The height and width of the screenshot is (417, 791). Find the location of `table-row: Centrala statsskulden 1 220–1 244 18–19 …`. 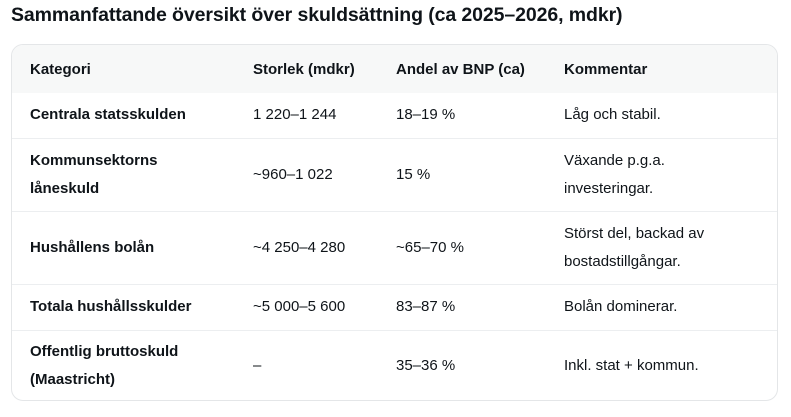

table-row: Centrala statsskulden 1 220–1 244 18–19 … is located at coordinates (394, 115).